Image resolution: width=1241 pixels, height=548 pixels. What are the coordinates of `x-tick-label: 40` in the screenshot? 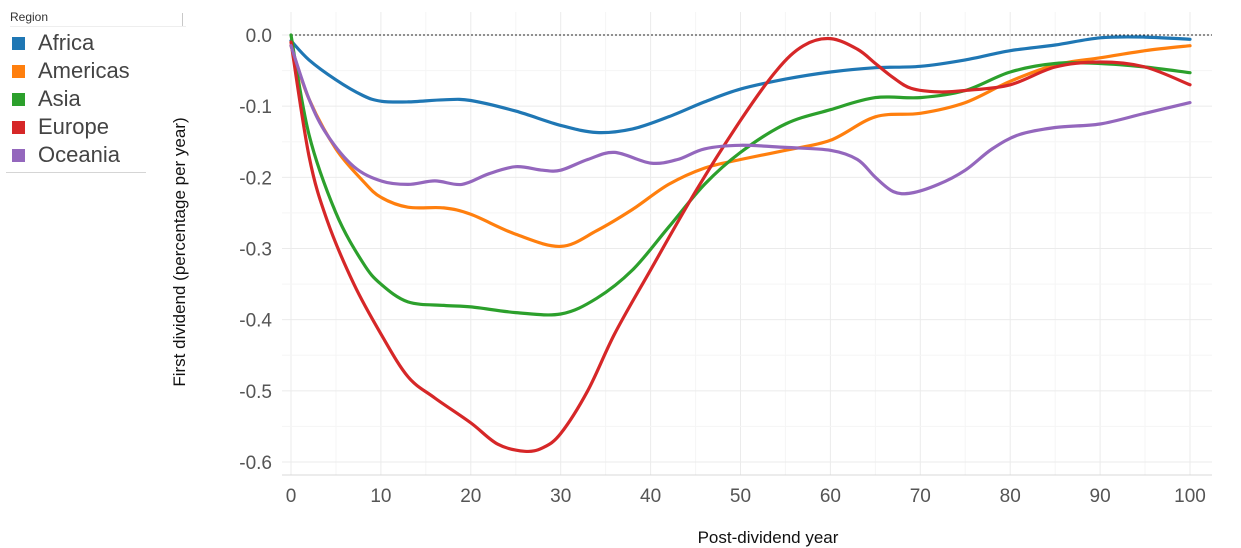 It's located at (650, 496).